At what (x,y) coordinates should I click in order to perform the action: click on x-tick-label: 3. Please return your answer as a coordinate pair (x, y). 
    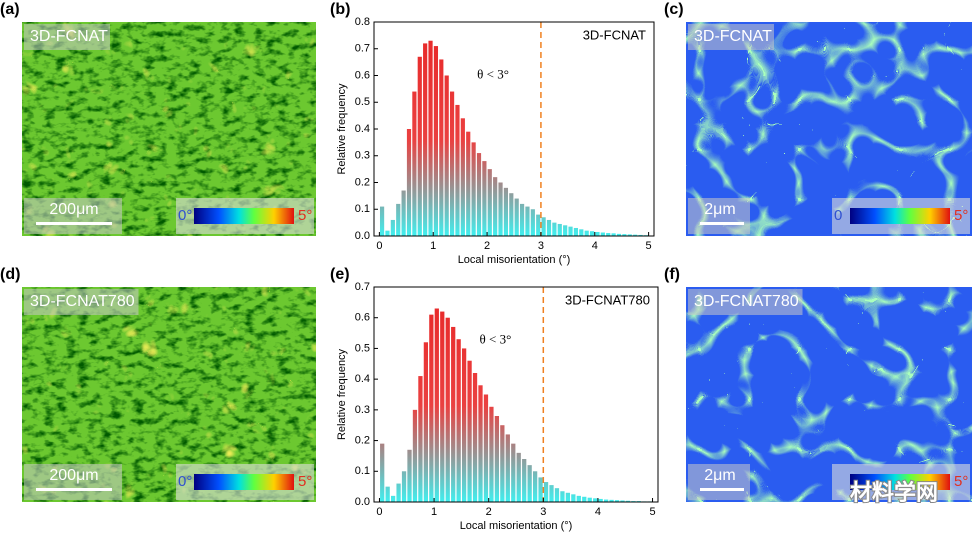
    Looking at the image, I should click on (543, 512).